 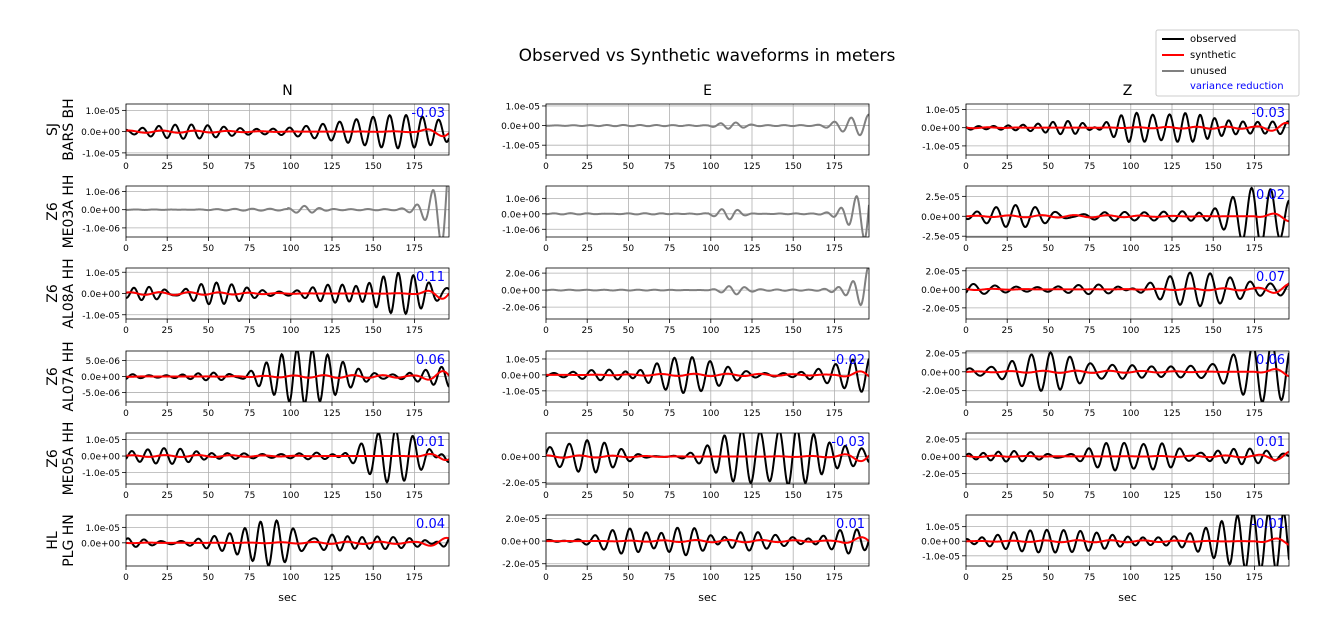 I want to click on unused-trace, so click(x=707, y=215).